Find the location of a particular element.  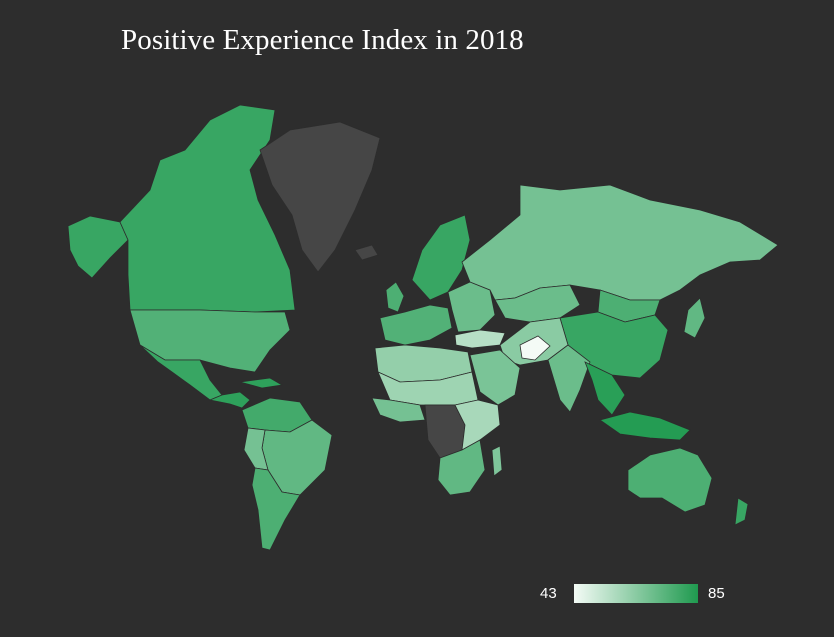

region-madagascar is located at coordinates (497, 461).